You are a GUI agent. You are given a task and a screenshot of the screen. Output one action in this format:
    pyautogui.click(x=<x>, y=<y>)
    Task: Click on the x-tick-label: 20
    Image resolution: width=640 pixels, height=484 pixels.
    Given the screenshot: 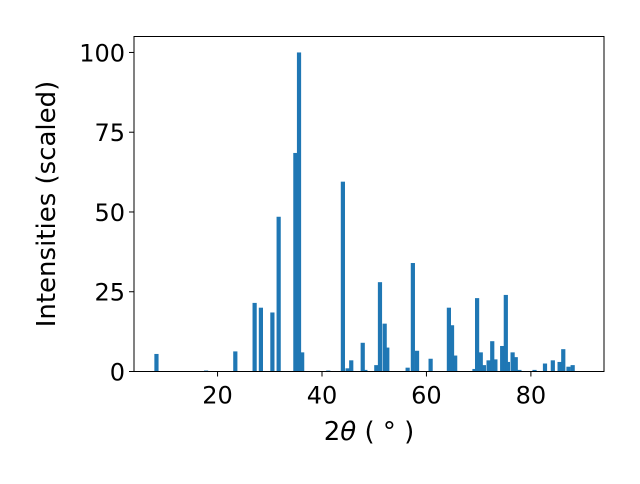 What is the action you would take?
    pyautogui.click(x=217, y=396)
    